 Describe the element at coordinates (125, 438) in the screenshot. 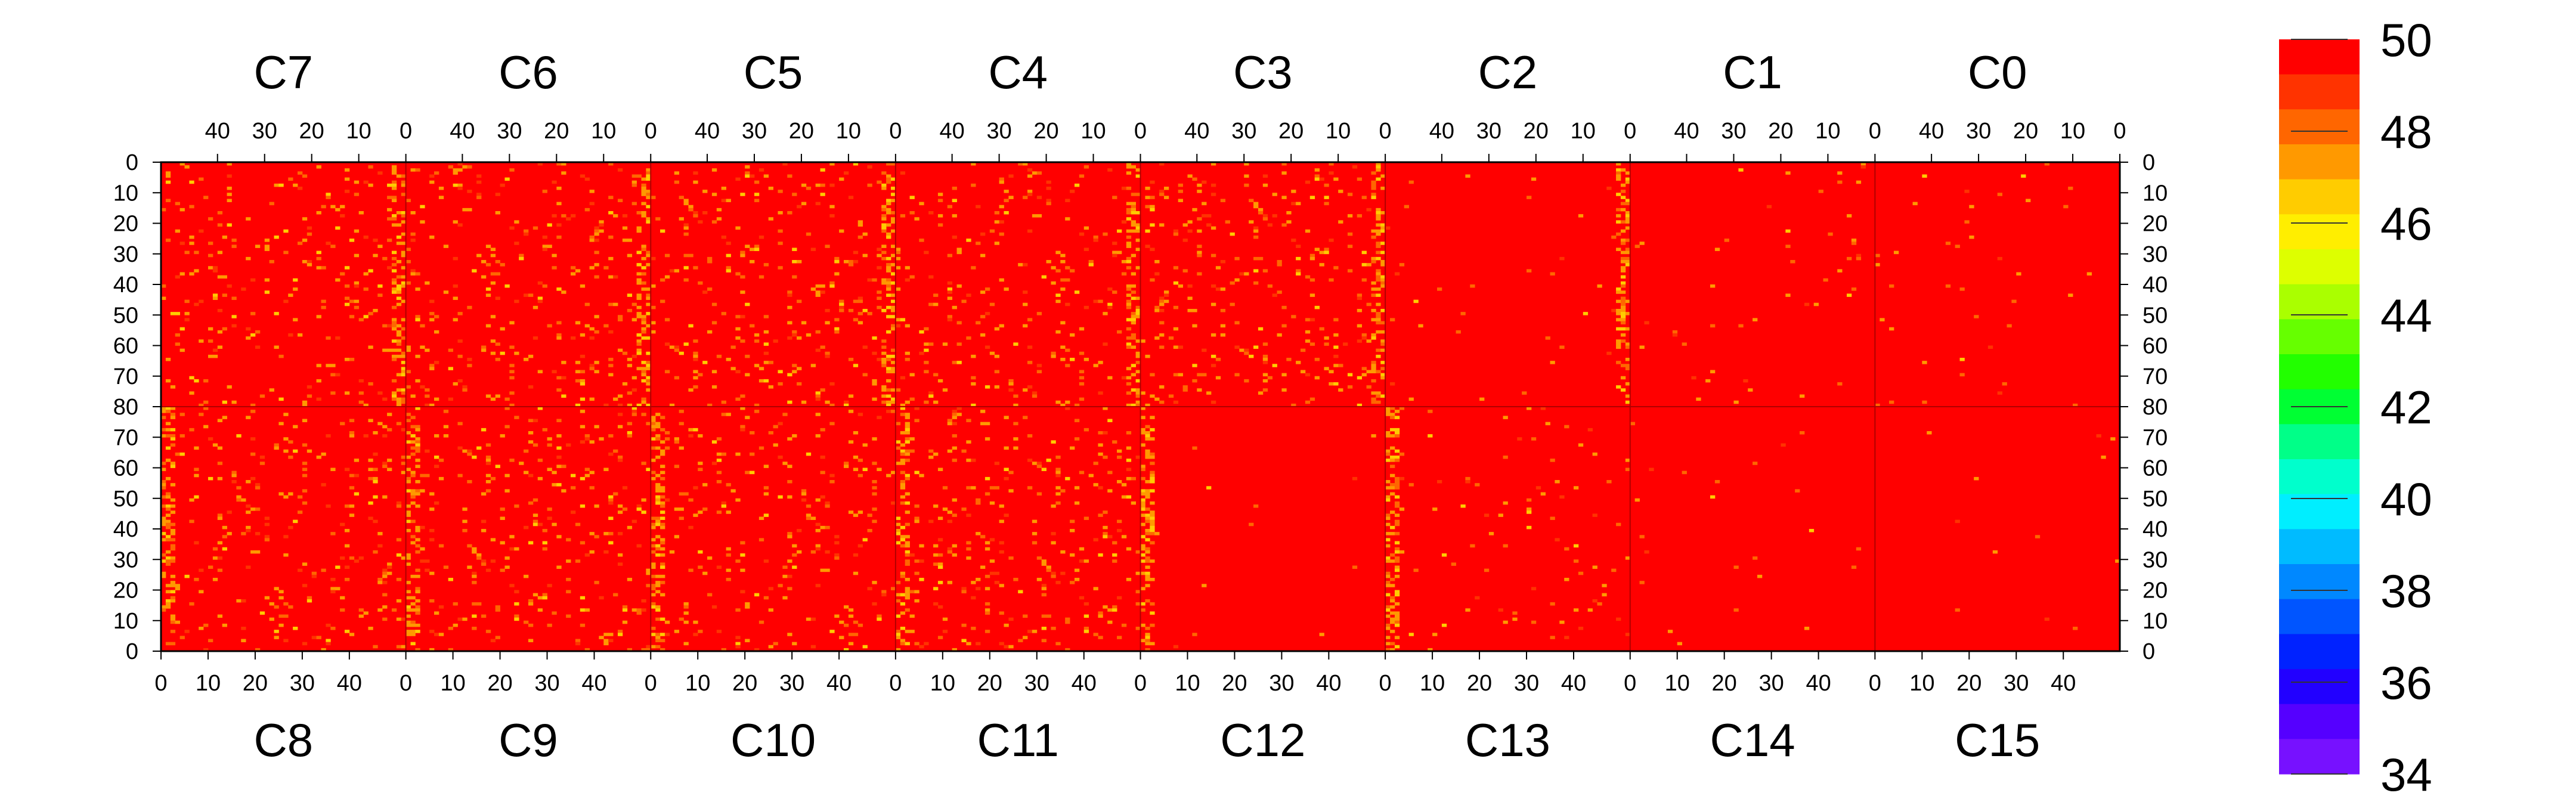

I see `left-row-tick-label: 70` at that location.